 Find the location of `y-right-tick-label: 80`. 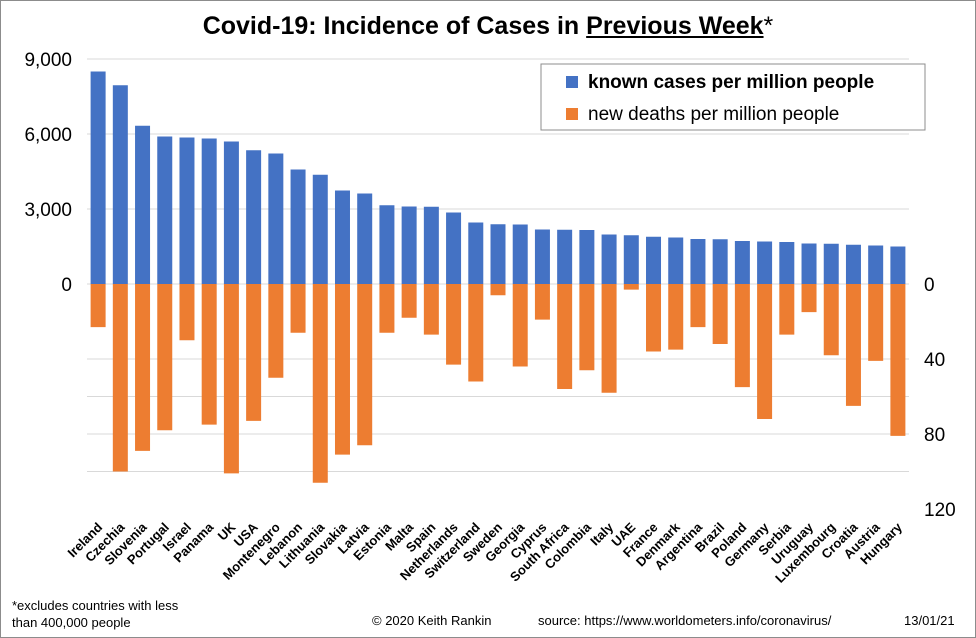

y-right-tick-label: 80 is located at coordinates (934, 435).